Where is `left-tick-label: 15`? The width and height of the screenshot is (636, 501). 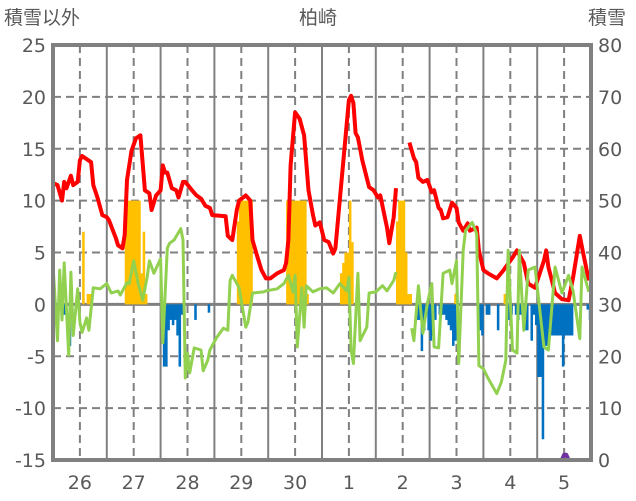
left-tick-label: 15 is located at coordinates (34, 150).